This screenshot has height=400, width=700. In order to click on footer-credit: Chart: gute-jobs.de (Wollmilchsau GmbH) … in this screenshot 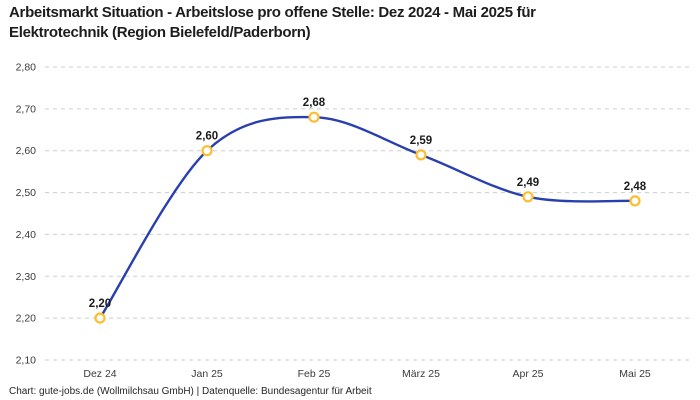, I will do `click(190, 391)`.